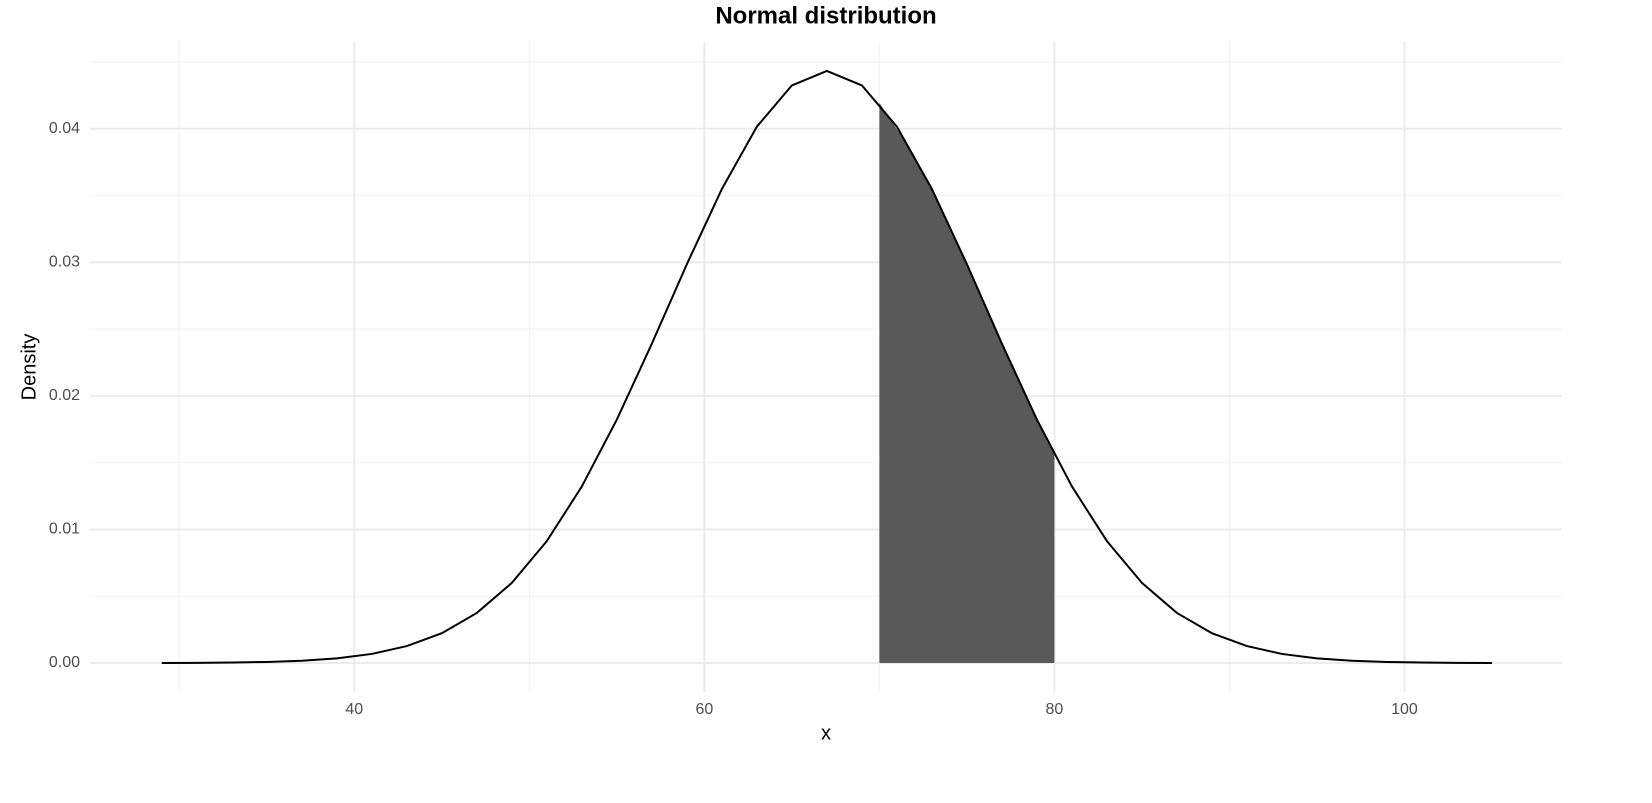 Image resolution: width=1652 pixels, height=803 pixels. What do you see at coordinates (1404, 709) in the screenshot?
I see `x-tick-label: 100` at bounding box center [1404, 709].